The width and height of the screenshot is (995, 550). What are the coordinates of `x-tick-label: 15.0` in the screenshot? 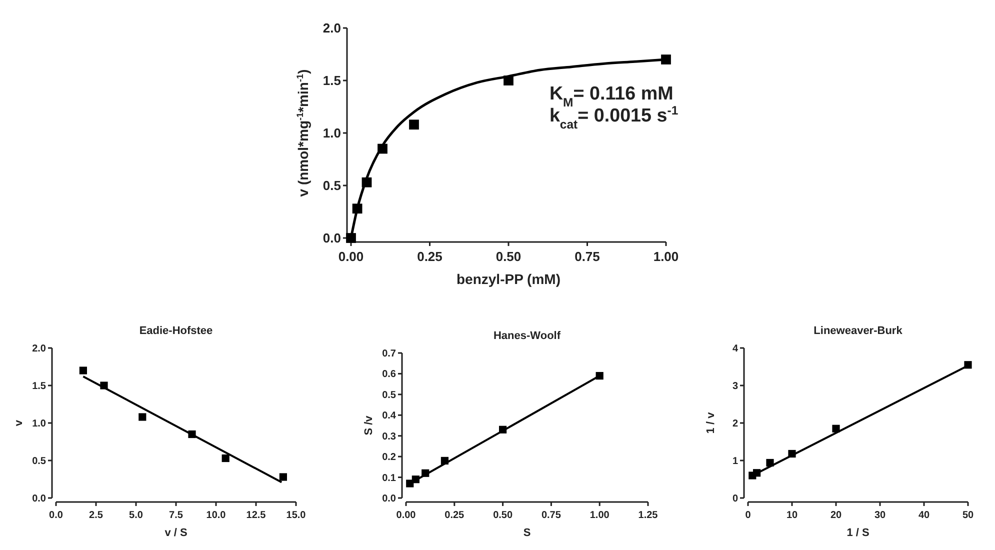 It's located at (296, 515).